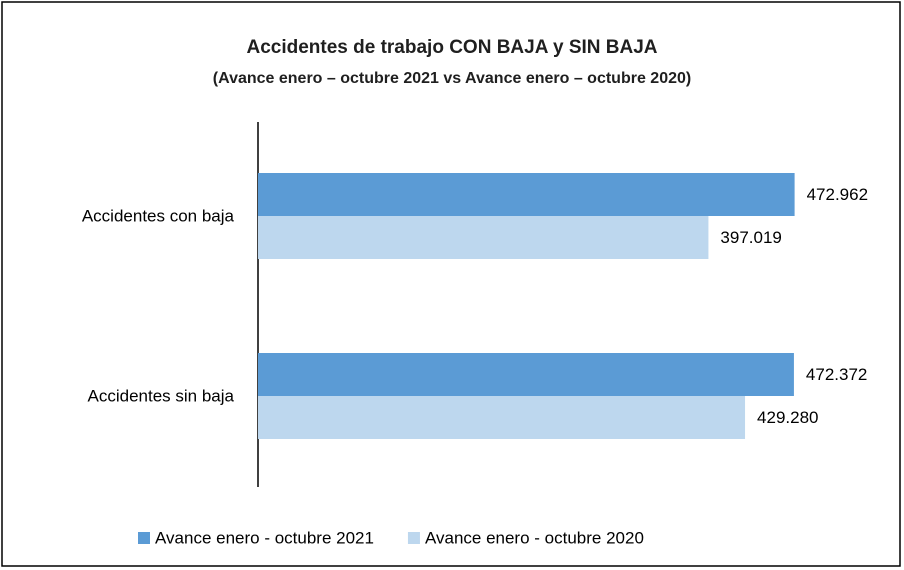 The width and height of the screenshot is (904, 570). What do you see at coordinates (787, 417) in the screenshot?
I see `data-label: 429.280` at bounding box center [787, 417].